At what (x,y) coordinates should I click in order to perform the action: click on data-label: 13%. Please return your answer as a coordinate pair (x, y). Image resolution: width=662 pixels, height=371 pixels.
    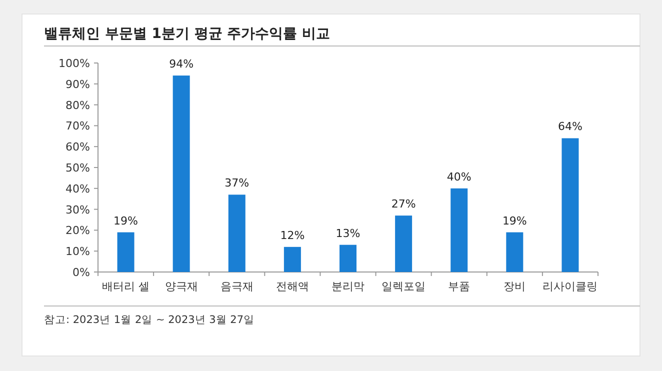
    Looking at the image, I should click on (348, 233).